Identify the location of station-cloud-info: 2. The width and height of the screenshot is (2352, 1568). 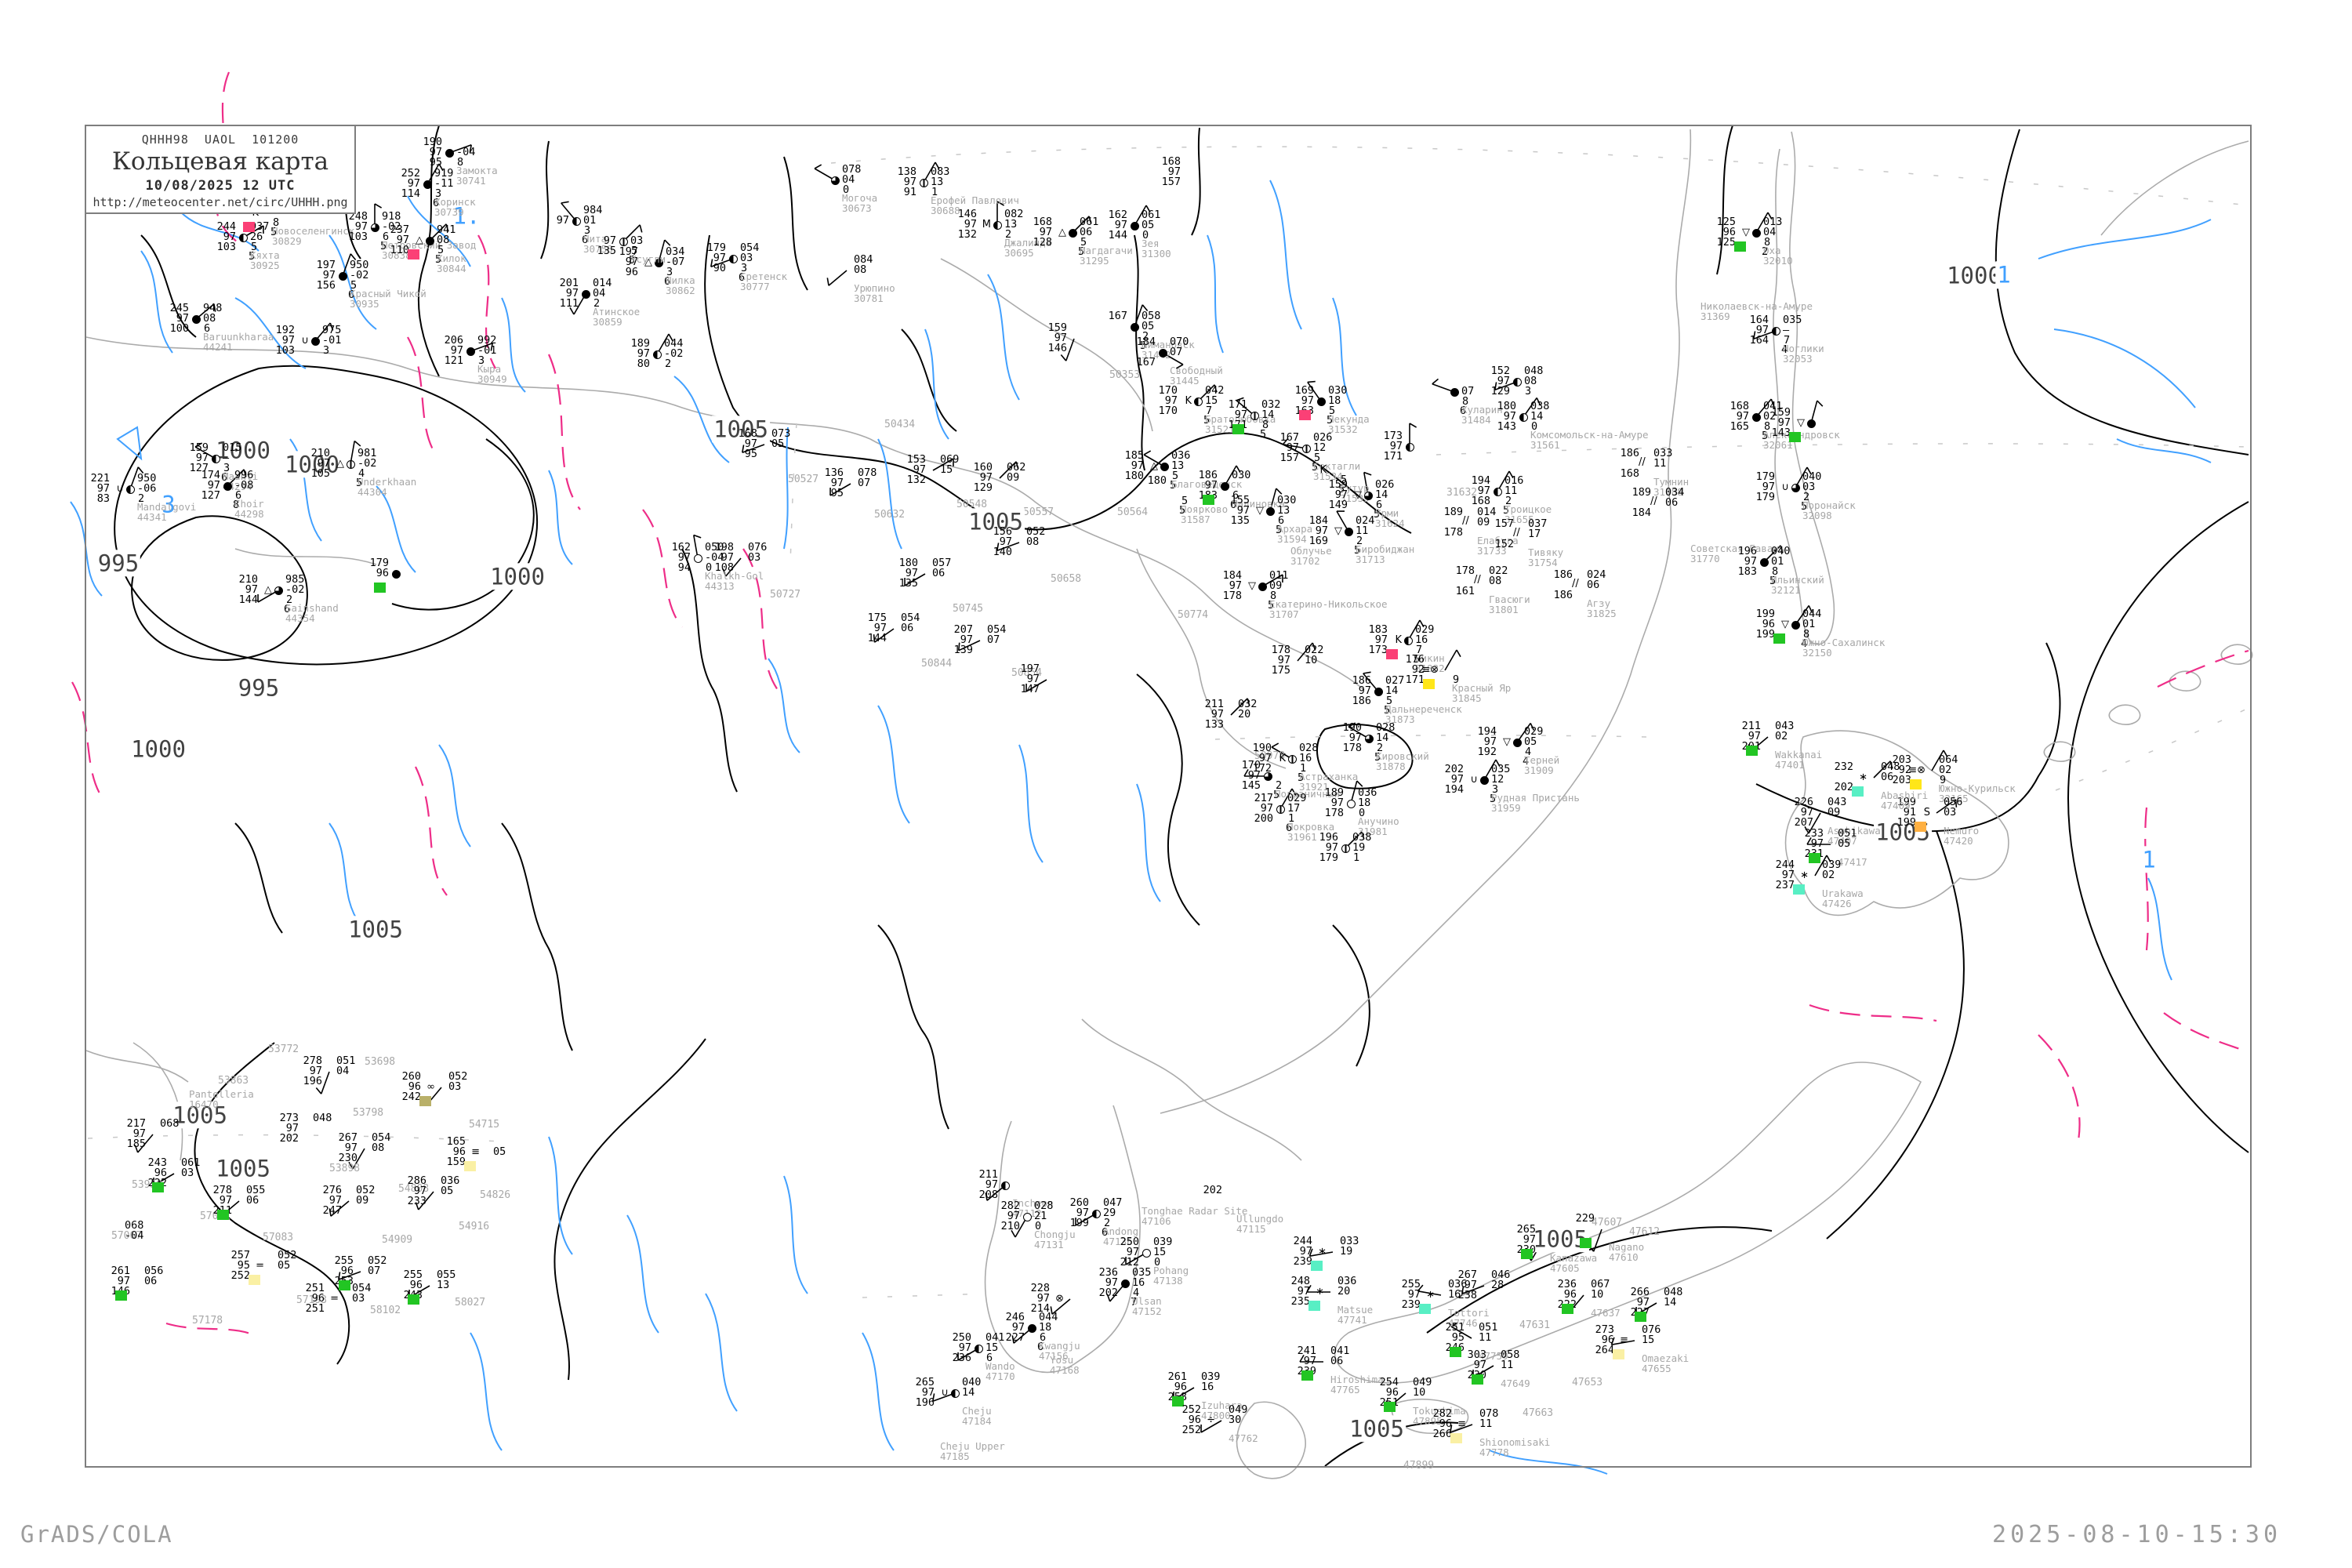
(1380, 748).